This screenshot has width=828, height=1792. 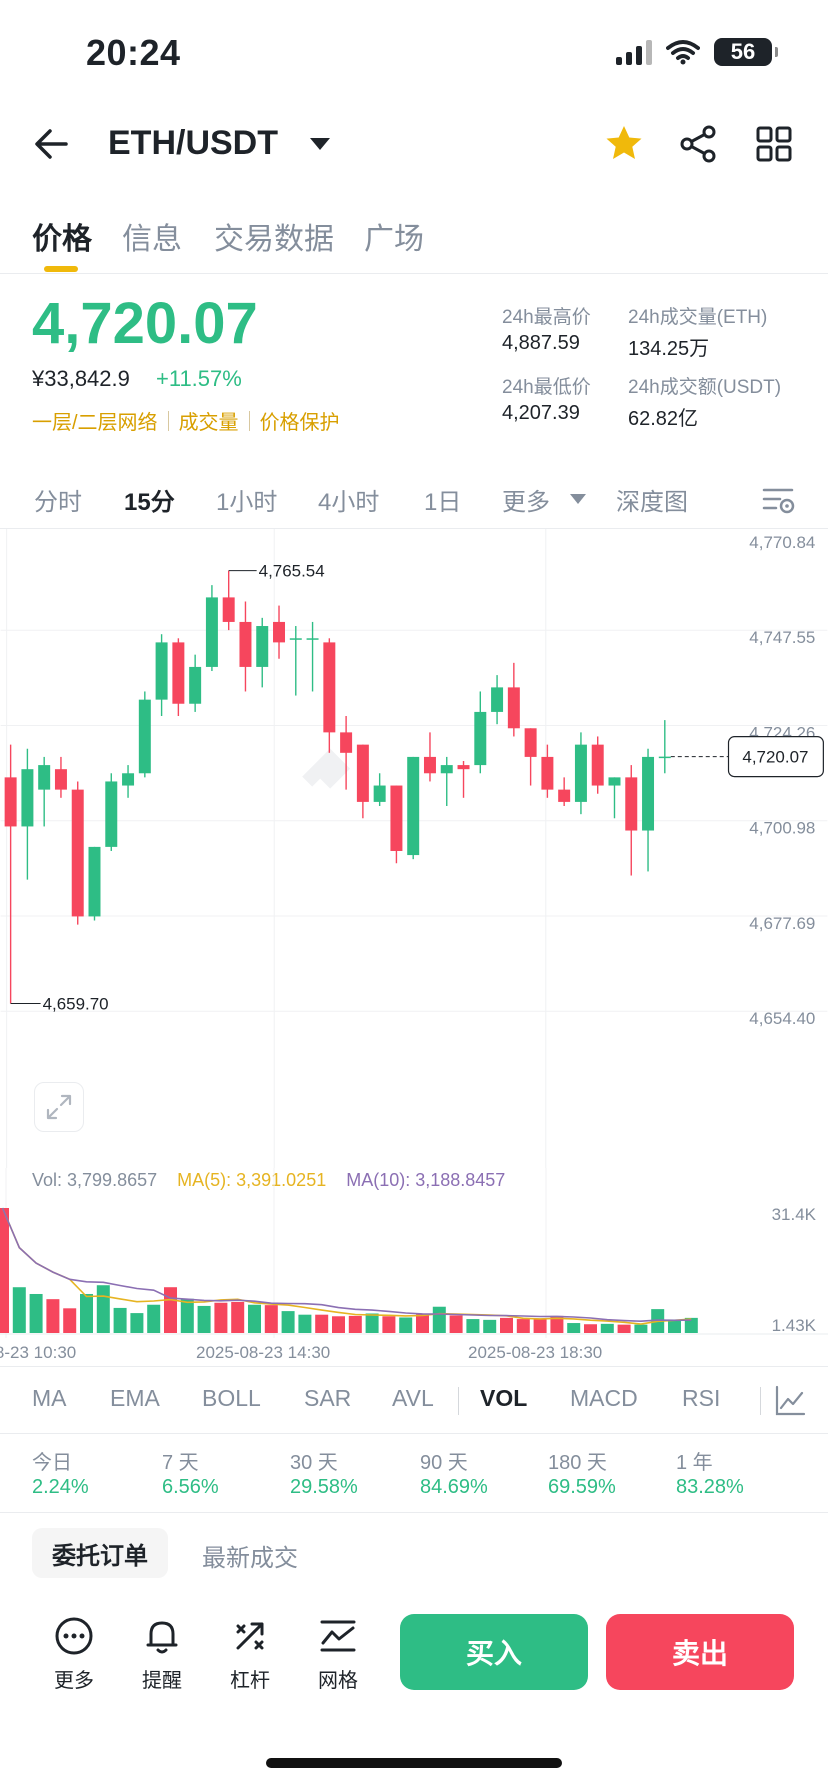 I want to click on tag-price-protection: 价格保护, so click(x=299, y=423).